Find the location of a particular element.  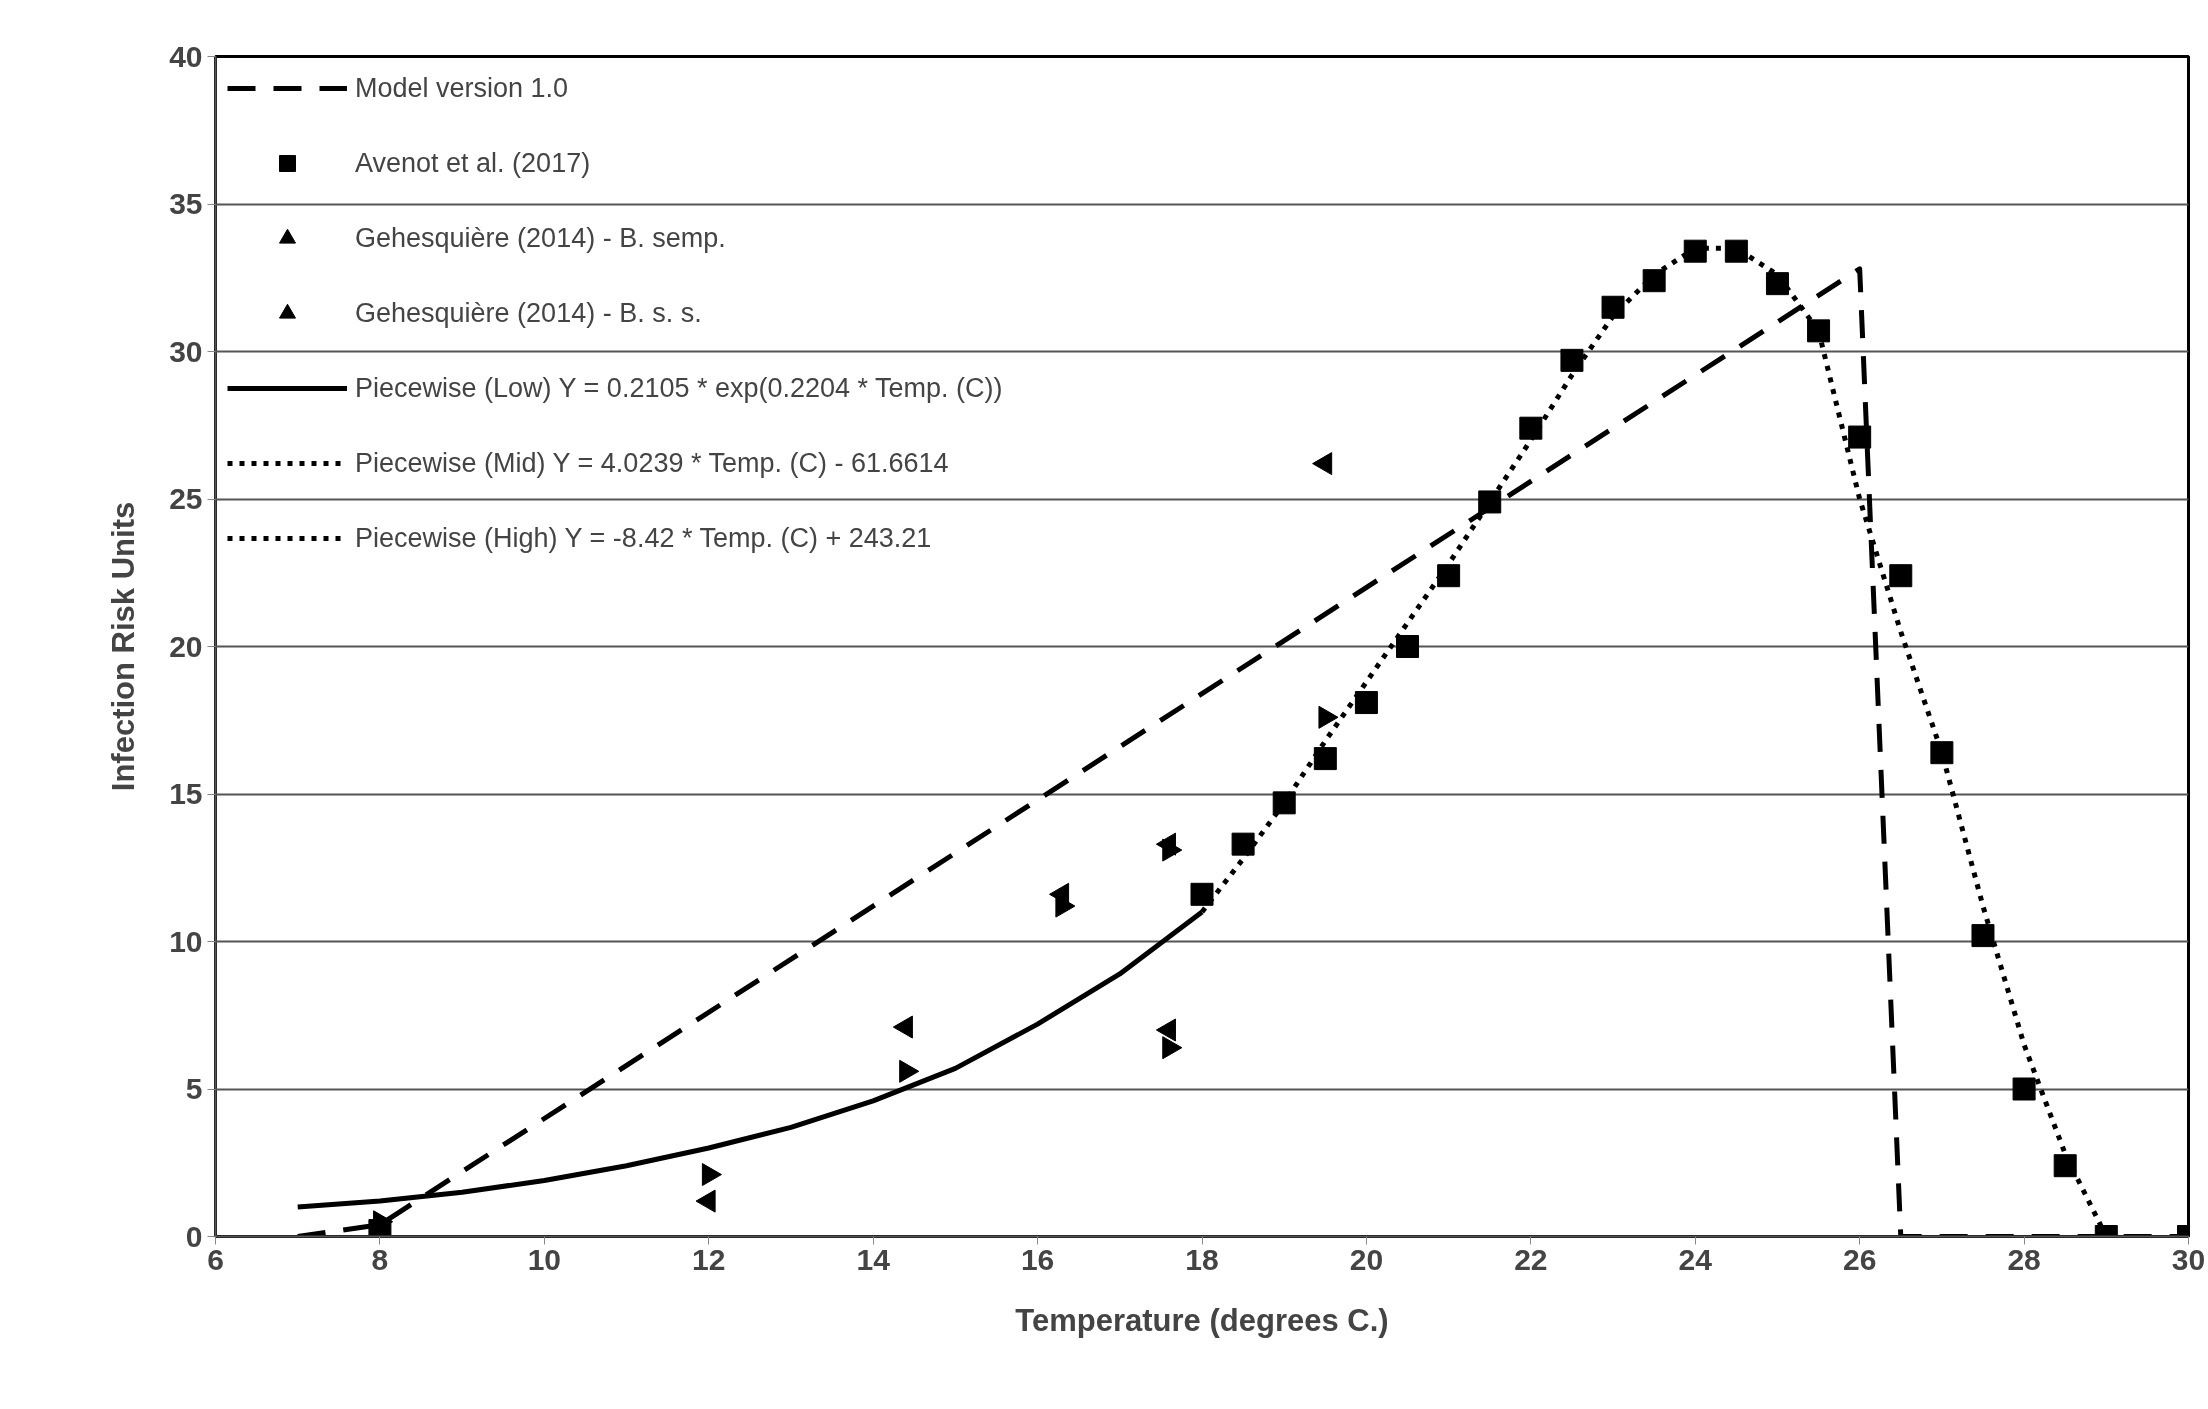

y-tick-label: 30 is located at coordinates (186, 351).